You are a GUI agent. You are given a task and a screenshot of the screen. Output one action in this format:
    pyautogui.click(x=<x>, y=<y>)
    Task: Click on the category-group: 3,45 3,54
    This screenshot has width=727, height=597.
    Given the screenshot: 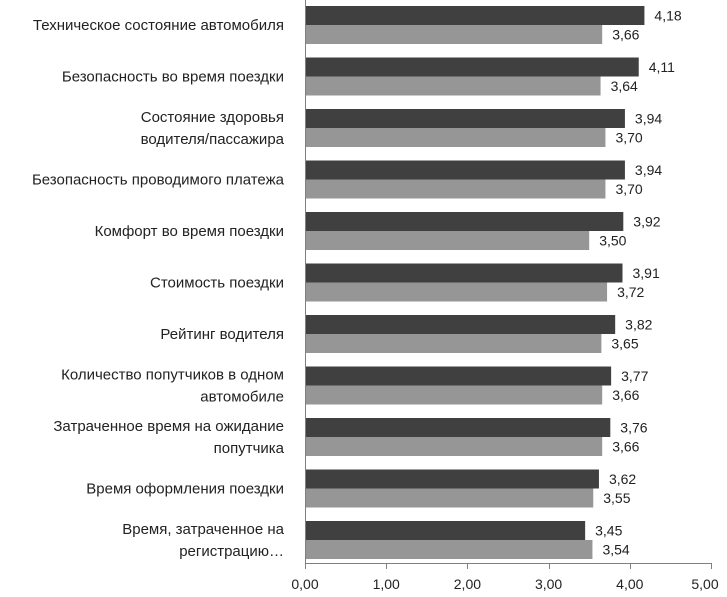 What is the action you would take?
    pyautogui.click(x=467, y=540)
    